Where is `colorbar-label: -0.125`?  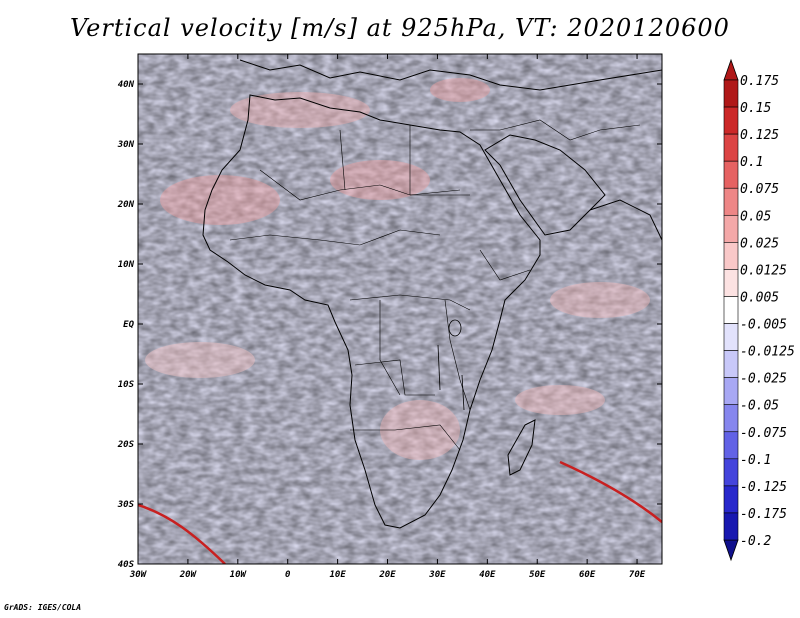
colorbar-label: -0.125 is located at coordinates (763, 487).